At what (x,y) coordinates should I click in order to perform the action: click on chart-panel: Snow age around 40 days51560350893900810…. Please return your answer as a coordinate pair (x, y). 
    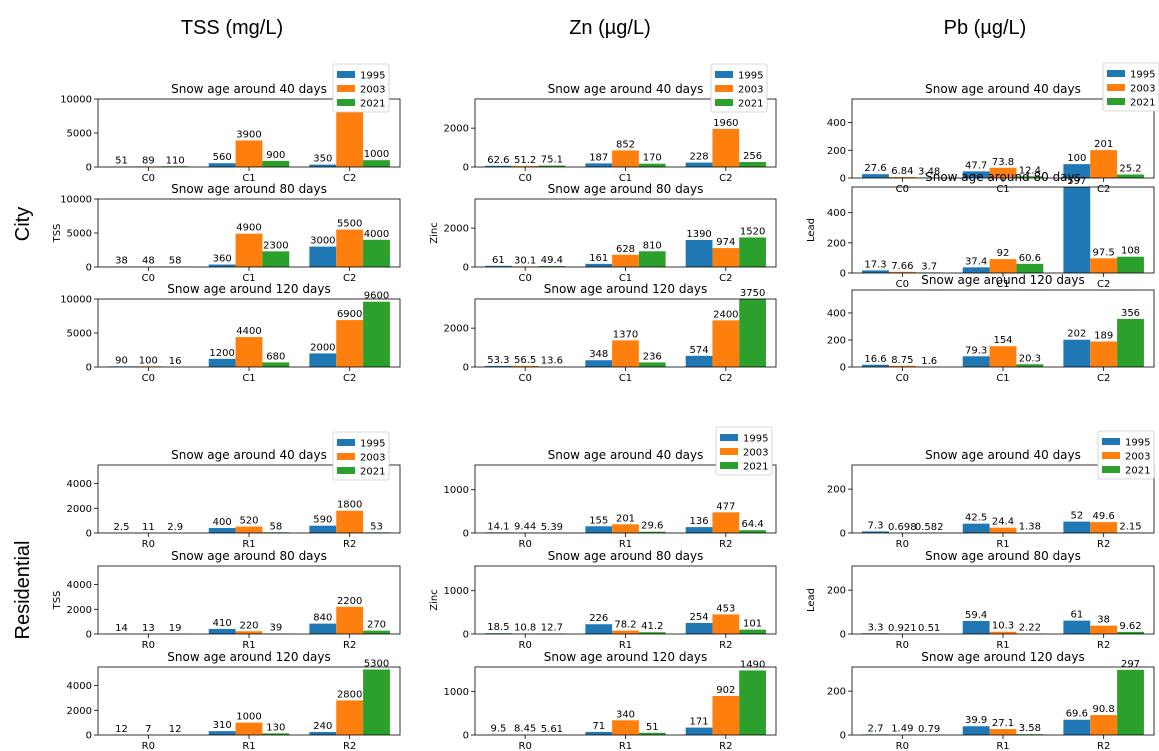
    Looking at the image, I should click on (230, 123).